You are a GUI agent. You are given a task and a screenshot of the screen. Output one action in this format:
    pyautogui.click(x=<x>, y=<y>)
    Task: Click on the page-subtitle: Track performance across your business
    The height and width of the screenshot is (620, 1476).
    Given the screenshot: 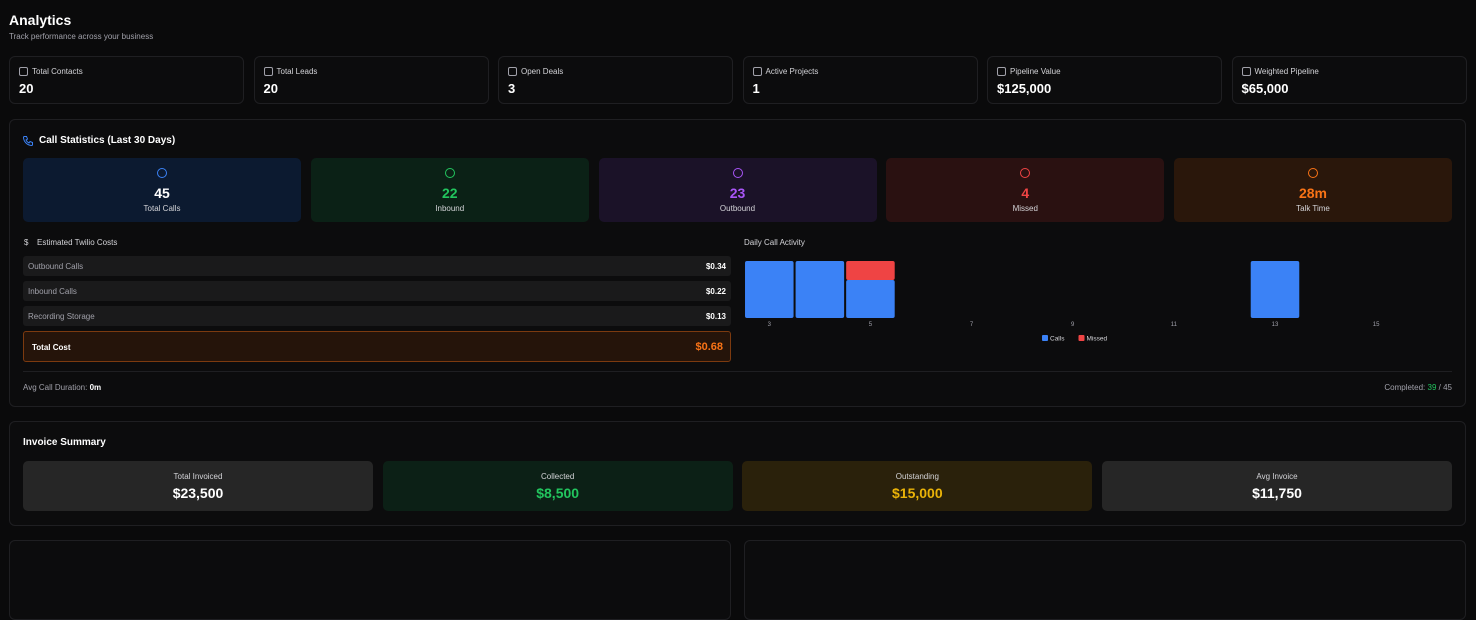 What is the action you would take?
    pyautogui.click(x=81, y=36)
    